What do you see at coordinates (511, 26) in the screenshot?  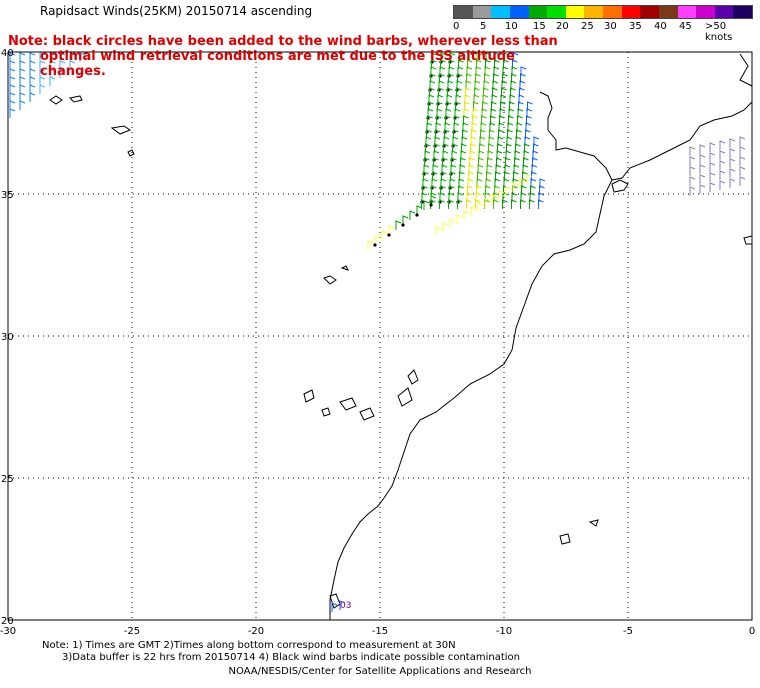 I see `color-scale-label: 10` at bounding box center [511, 26].